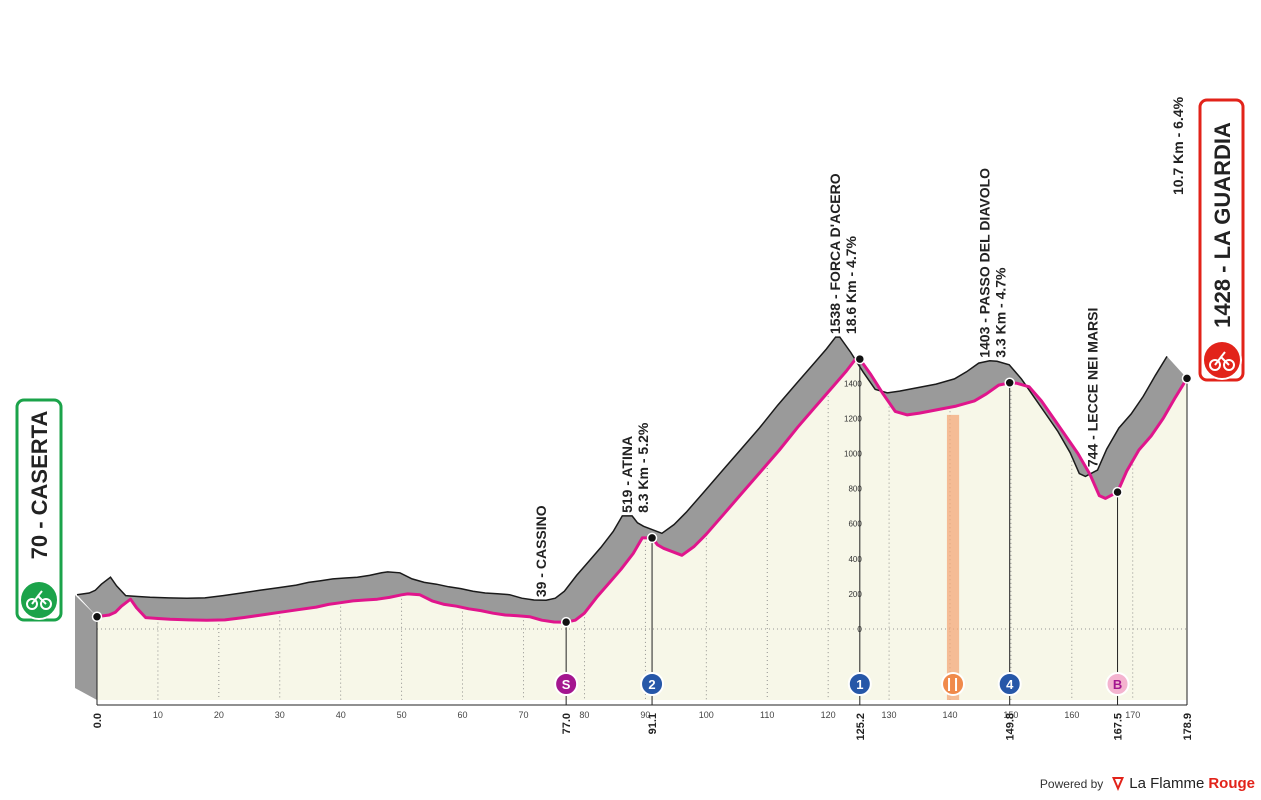 This screenshot has height=800, width=1261. What do you see at coordinates (953, 557) in the screenshot?
I see `feed-zone-band` at bounding box center [953, 557].